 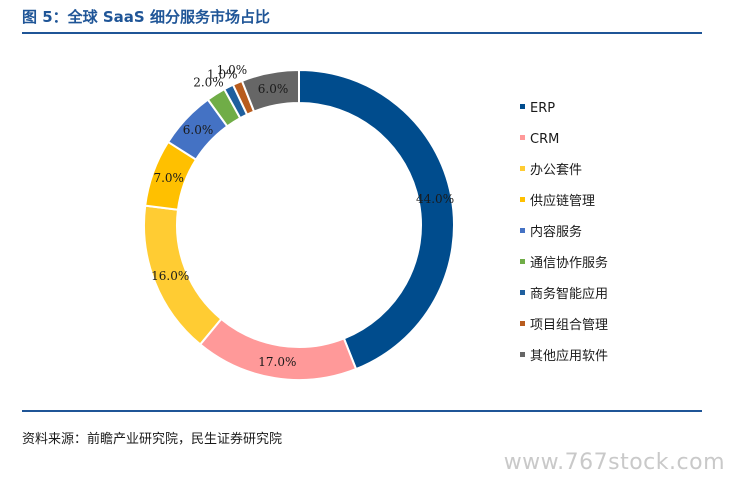 I want to click on watermark: www.767stock.com, so click(x=614, y=462).